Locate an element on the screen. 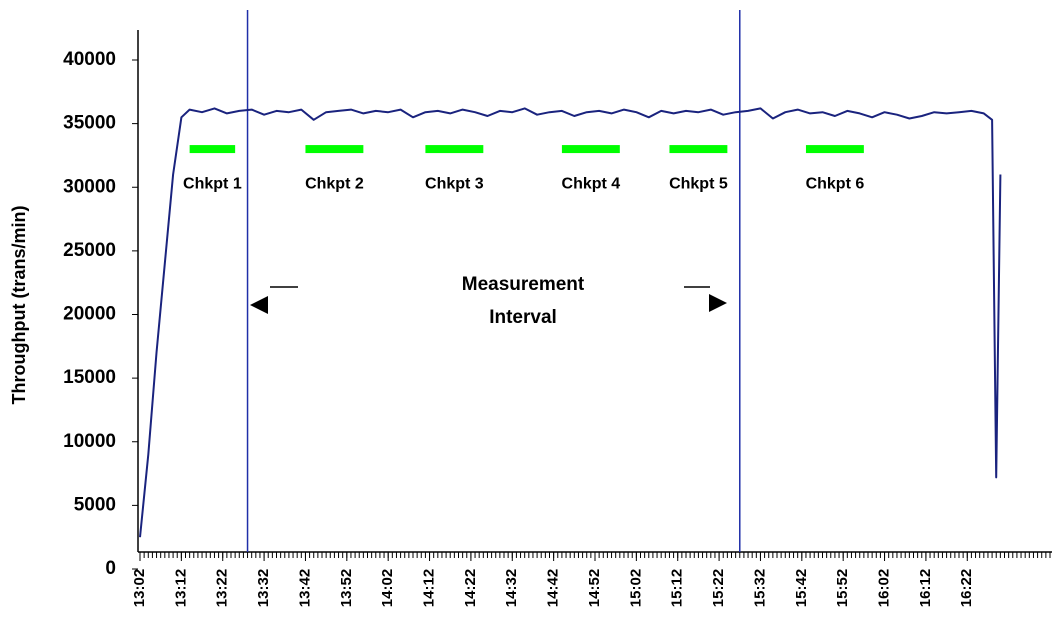 This screenshot has width=1057, height=639. checkpoint-label: Chkpt 1 is located at coordinates (212, 183).